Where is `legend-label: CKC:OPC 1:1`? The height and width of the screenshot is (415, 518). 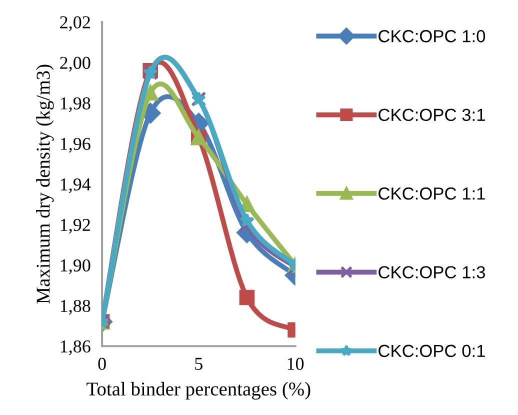 legend-label: CKC:OPC 1:1 is located at coordinates (431, 193).